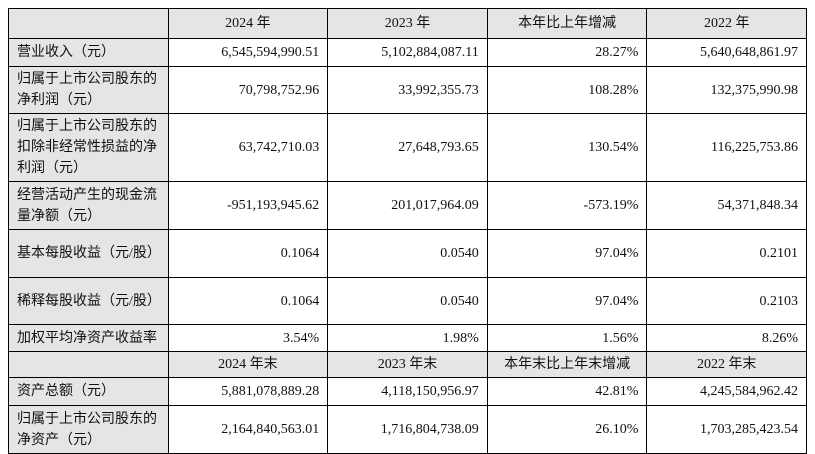 The width and height of the screenshot is (815, 454). Describe the element at coordinates (567, 90) in the screenshot. I see `cell-value: 108.28%` at that location.